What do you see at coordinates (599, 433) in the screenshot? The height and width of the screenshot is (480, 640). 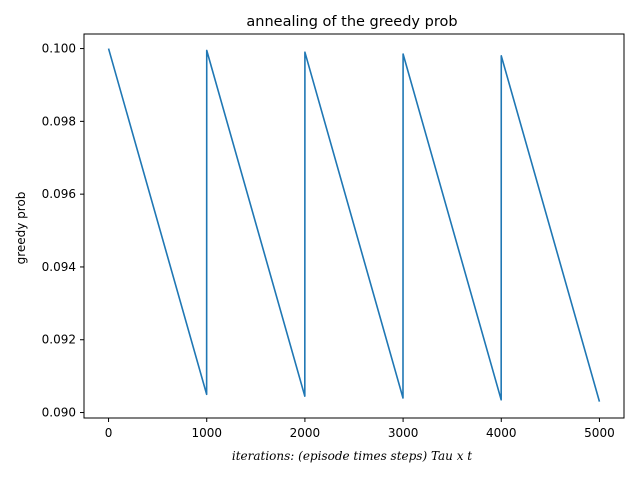 I see `x-tick-label: 5000` at bounding box center [599, 433].